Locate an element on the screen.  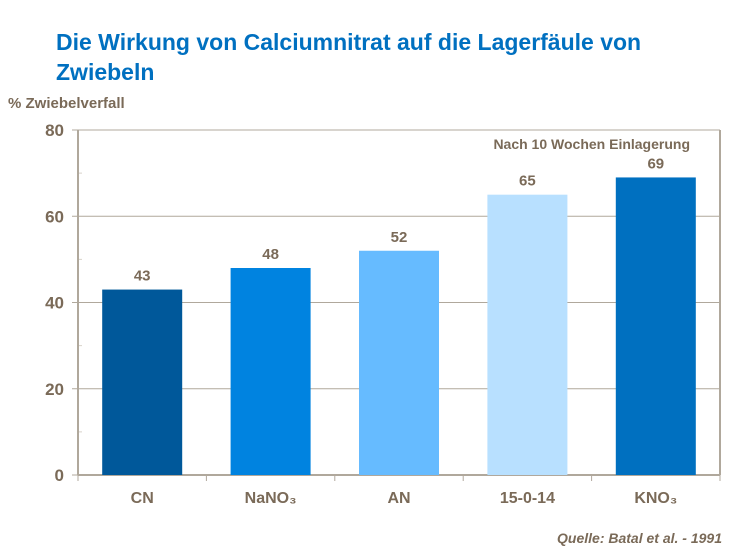
y-tick-label: 80 is located at coordinates (54, 130).